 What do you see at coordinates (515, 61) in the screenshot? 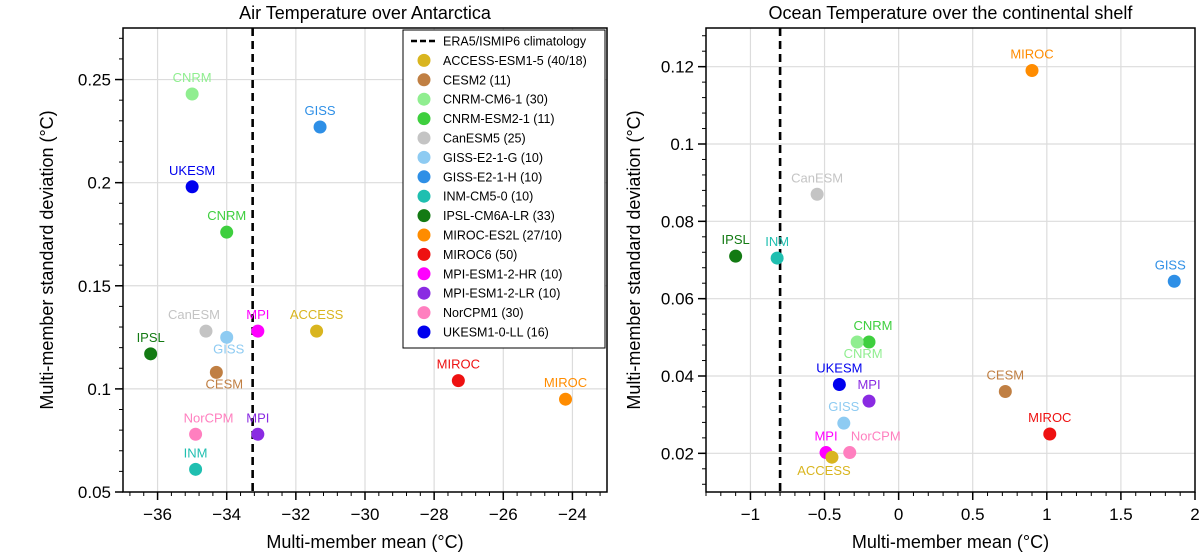
I see `legend-label: ACCESS-ESM1-5 (40/18)` at bounding box center [515, 61].